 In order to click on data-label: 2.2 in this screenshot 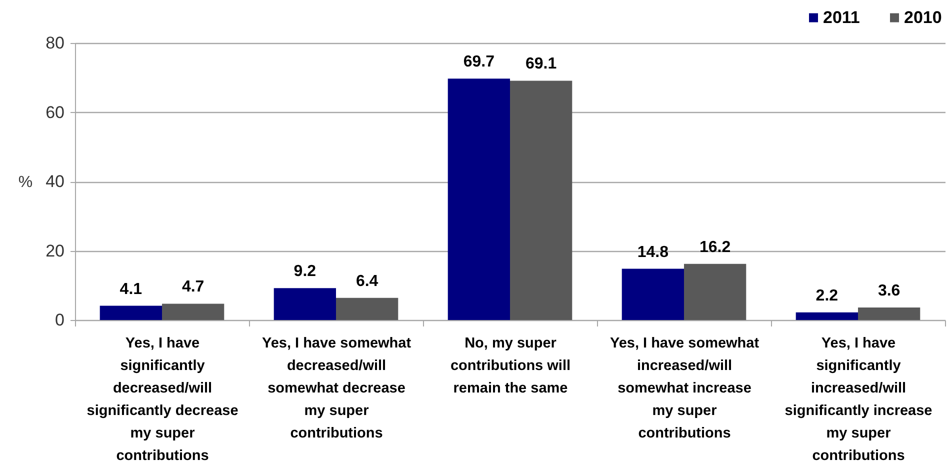, I will do `click(827, 295)`.